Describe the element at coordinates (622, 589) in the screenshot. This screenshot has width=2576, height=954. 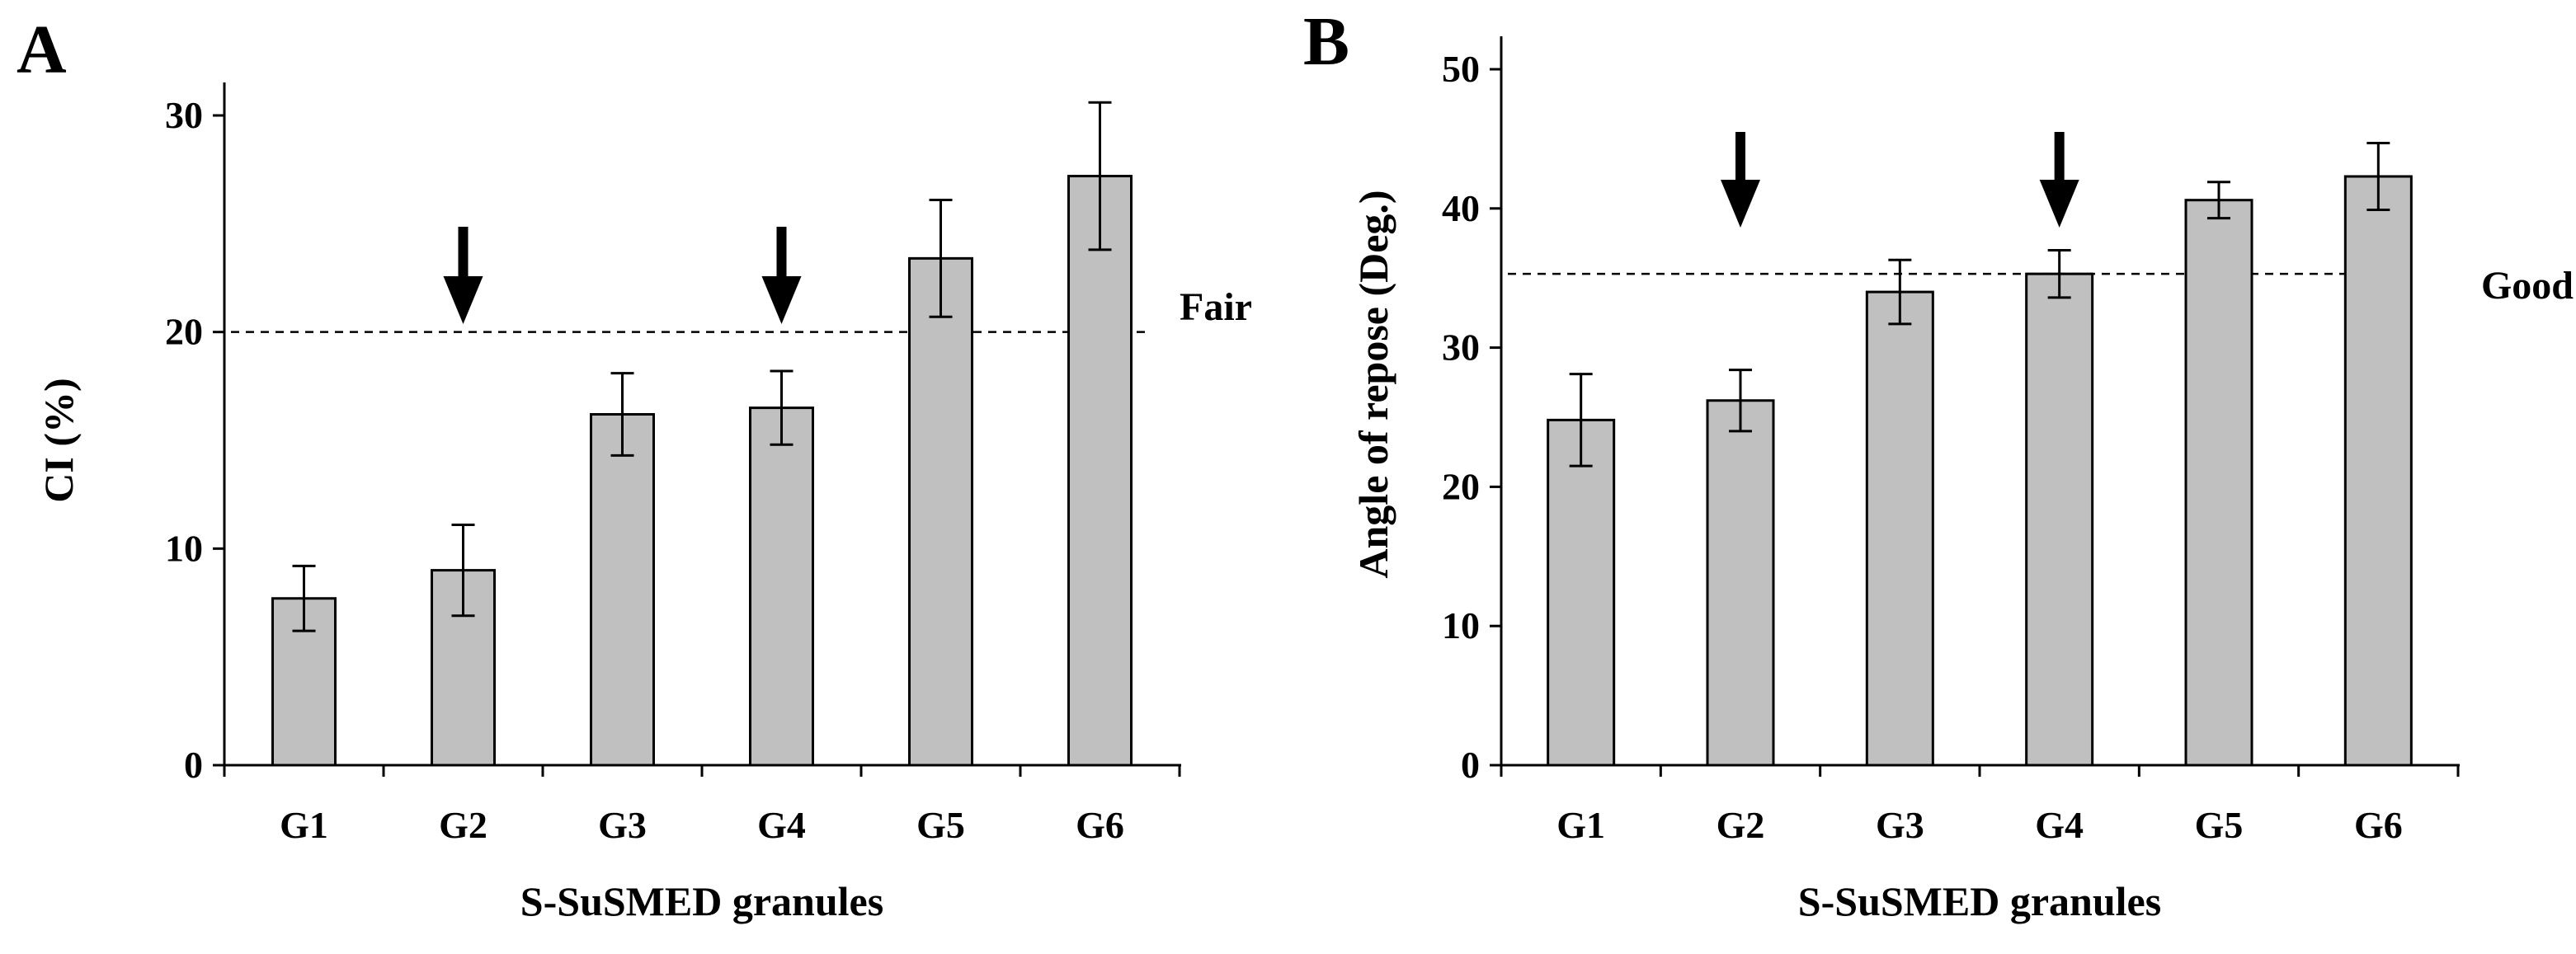
I see `panel-a-bar-g3` at that location.